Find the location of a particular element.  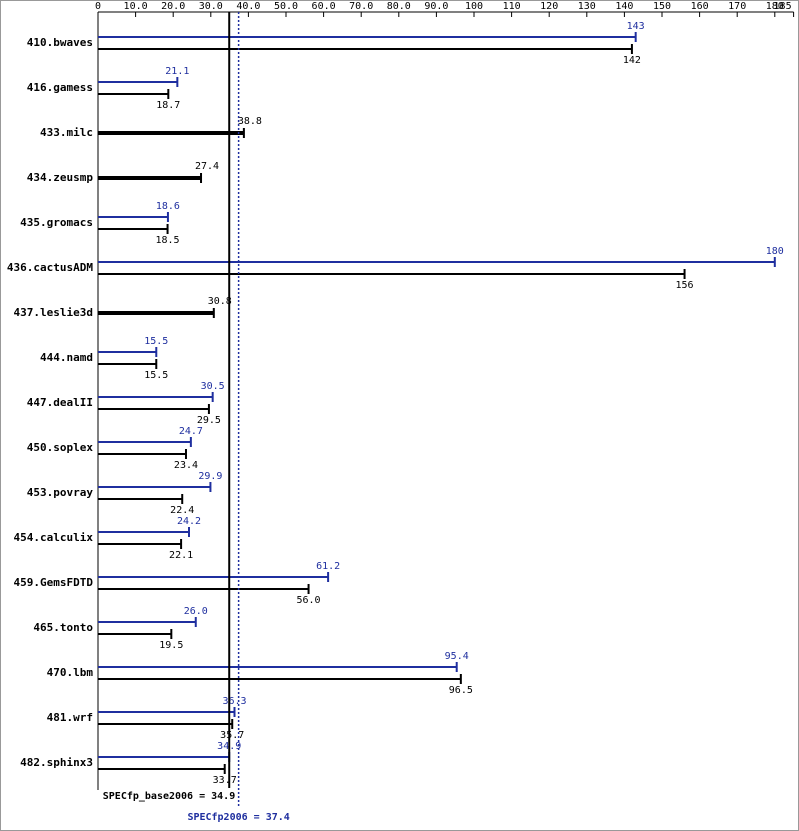

x-tick-label: 150 is located at coordinates (662, 6).